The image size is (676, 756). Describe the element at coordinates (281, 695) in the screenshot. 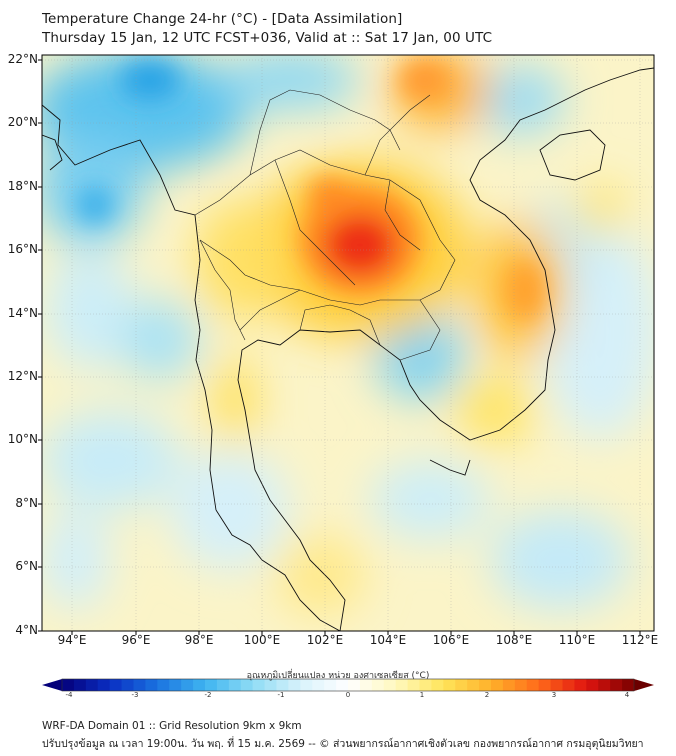

I see `colorbar-tick: -1` at that location.